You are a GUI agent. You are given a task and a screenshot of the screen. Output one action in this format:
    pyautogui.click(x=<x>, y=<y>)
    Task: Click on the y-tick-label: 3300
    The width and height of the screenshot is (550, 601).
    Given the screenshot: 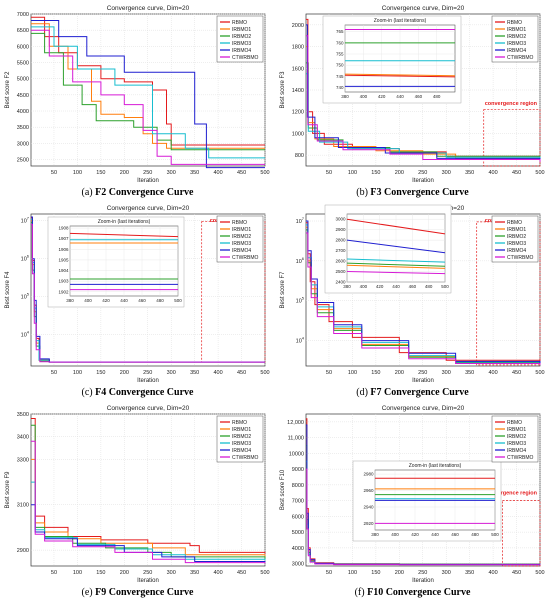 What is the action you would take?
    pyautogui.click(x=23, y=460)
    